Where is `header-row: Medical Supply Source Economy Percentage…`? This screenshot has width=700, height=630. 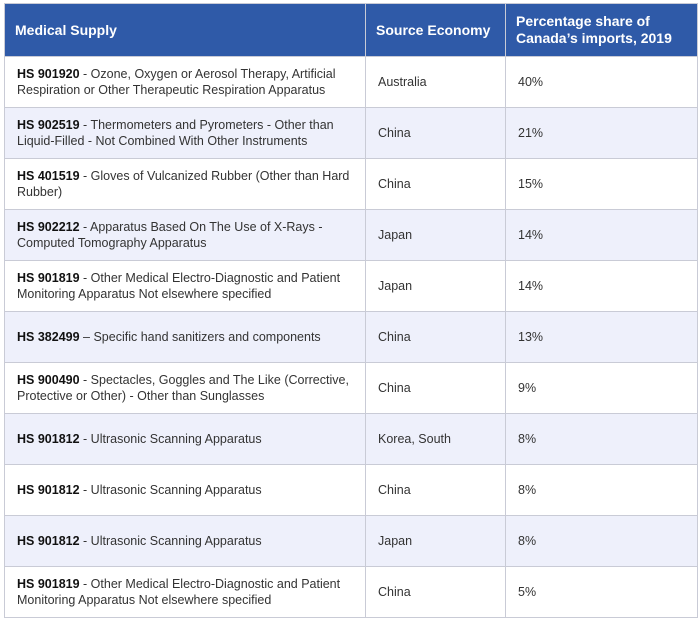 header-row: Medical Supply Source Economy Percentage… is located at coordinates (351, 30).